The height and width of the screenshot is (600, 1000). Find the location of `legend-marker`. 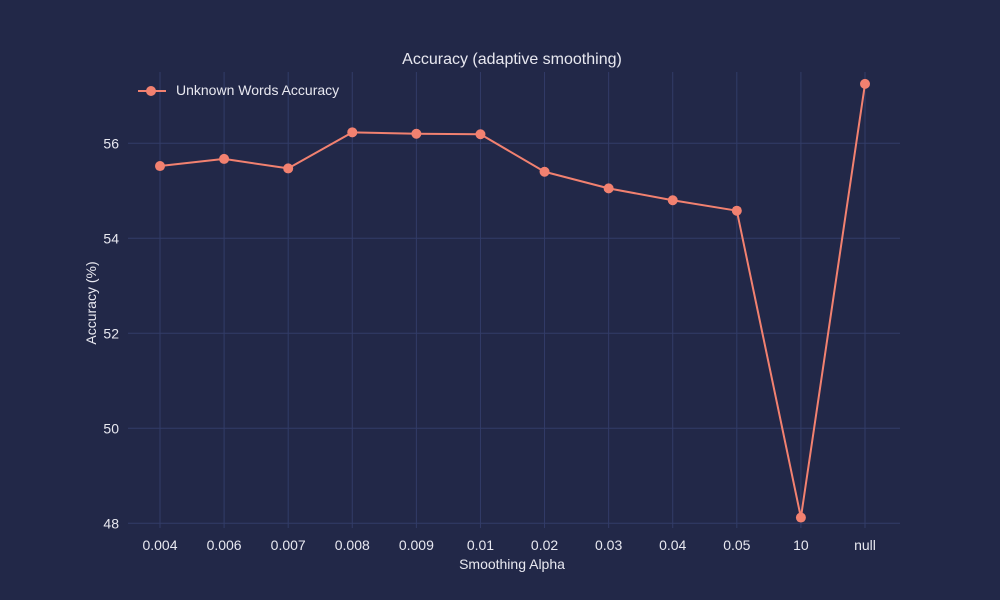

legend-marker is located at coordinates (151, 91).